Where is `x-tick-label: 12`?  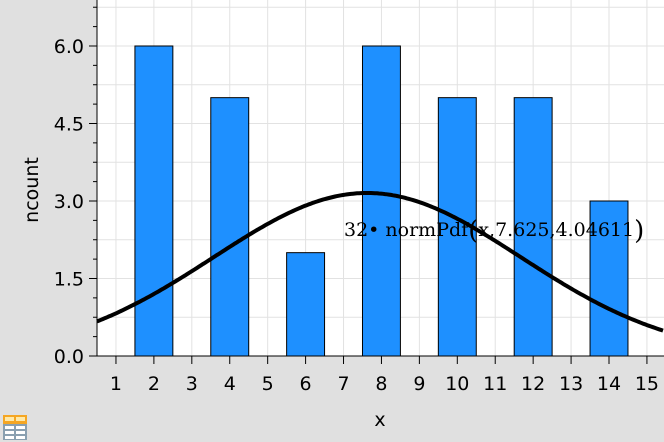 x-tick-label: 12 is located at coordinates (533, 384).